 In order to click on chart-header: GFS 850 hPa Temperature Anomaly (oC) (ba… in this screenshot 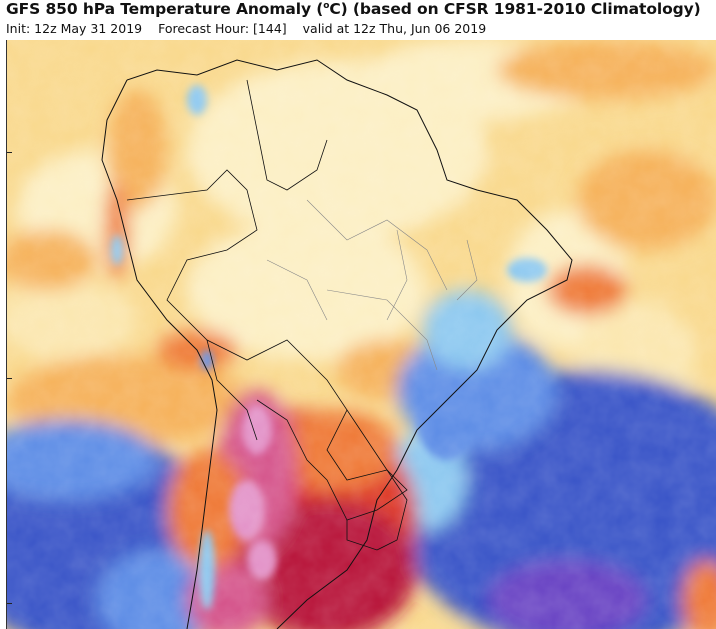, I will do `click(358, 20)`.